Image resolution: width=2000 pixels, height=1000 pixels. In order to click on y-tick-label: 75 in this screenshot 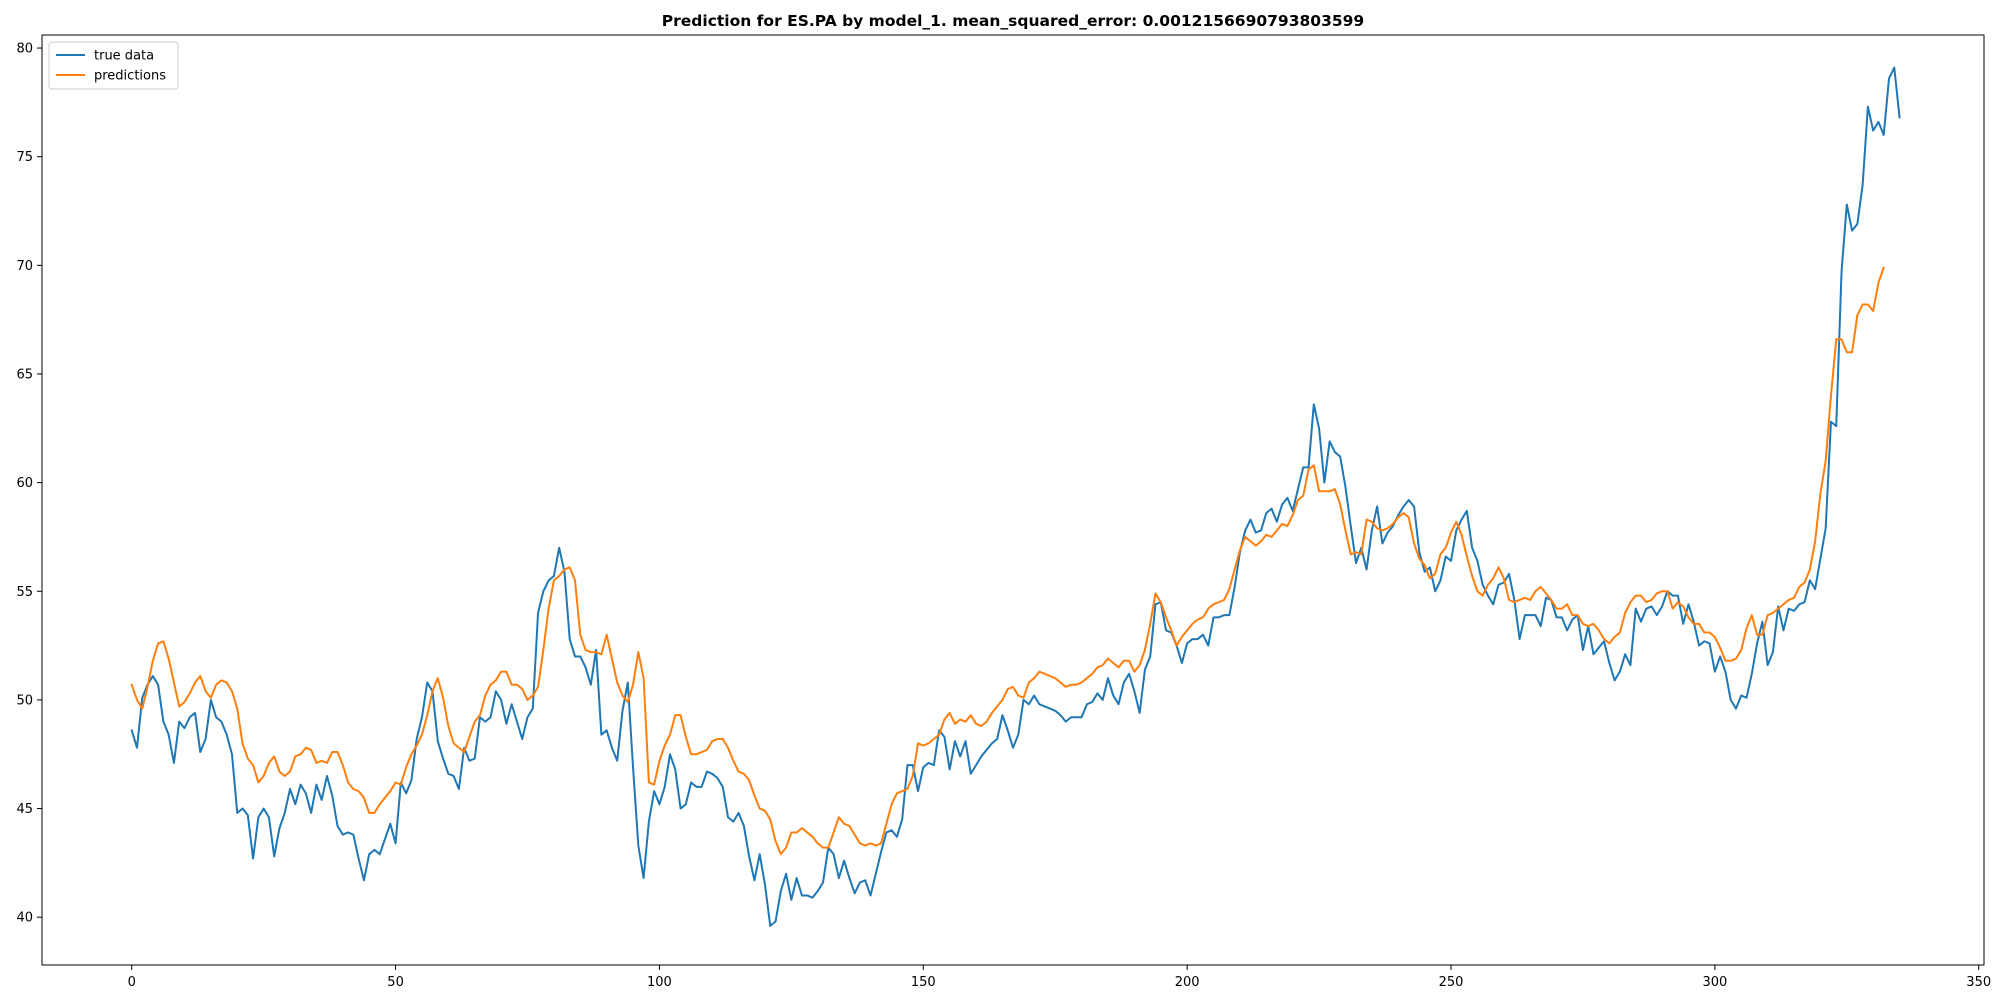, I will do `click(24, 157)`.